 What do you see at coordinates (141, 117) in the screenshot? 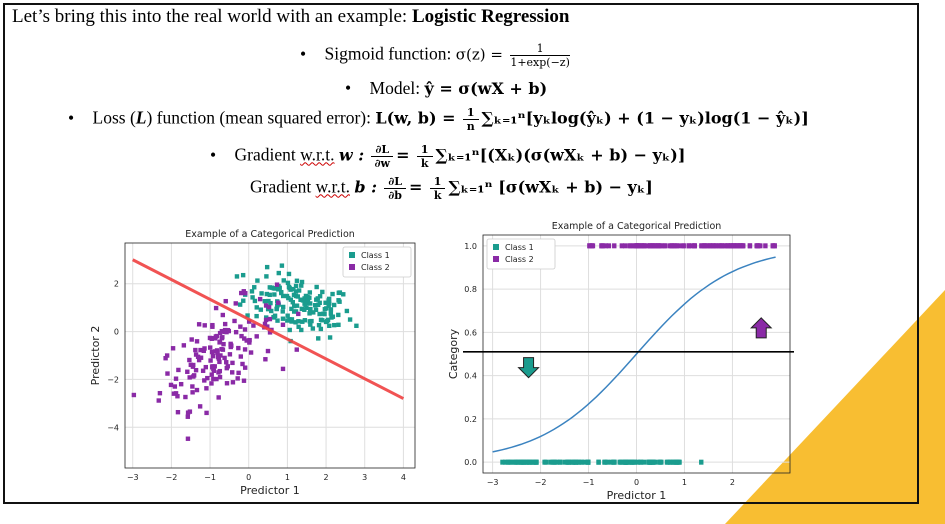
I see `loss-label-l: L` at bounding box center [141, 117].